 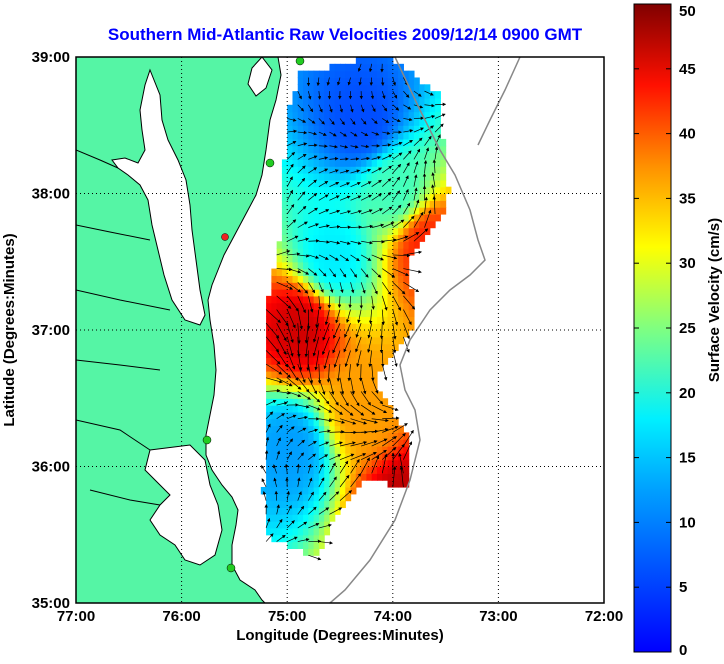 I want to click on colorbar-tick-label: 10, so click(x=687, y=522).